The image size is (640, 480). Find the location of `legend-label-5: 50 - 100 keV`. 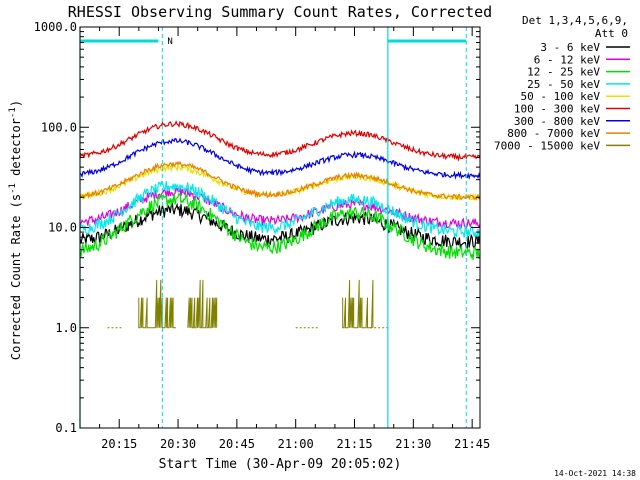

legend-label-5: 50 - 100 keV is located at coordinates (561, 96).